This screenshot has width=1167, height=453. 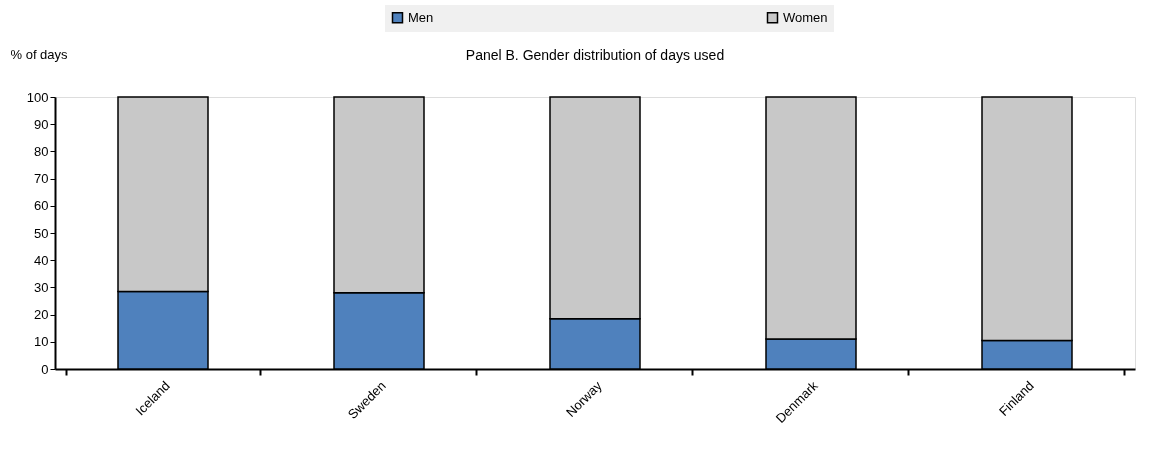 What do you see at coordinates (41, 287) in the screenshot?
I see `y-tick-label: 30` at bounding box center [41, 287].